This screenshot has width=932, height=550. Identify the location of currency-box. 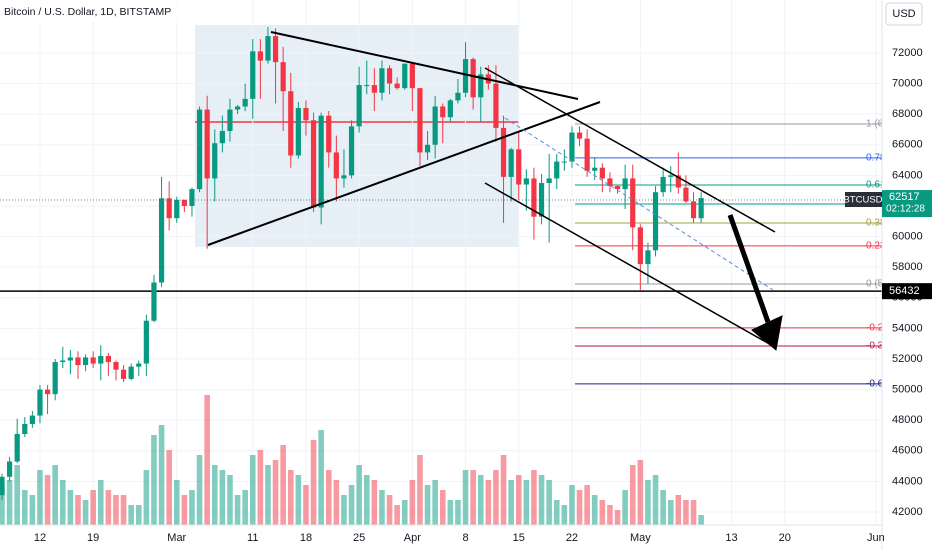
(904, 14).